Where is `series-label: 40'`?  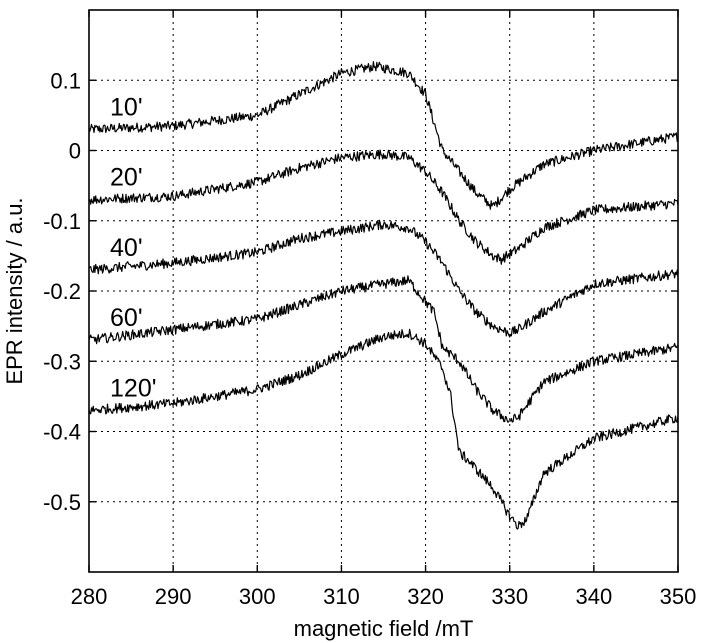
series-label: 40' is located at coordinates (126, 248).